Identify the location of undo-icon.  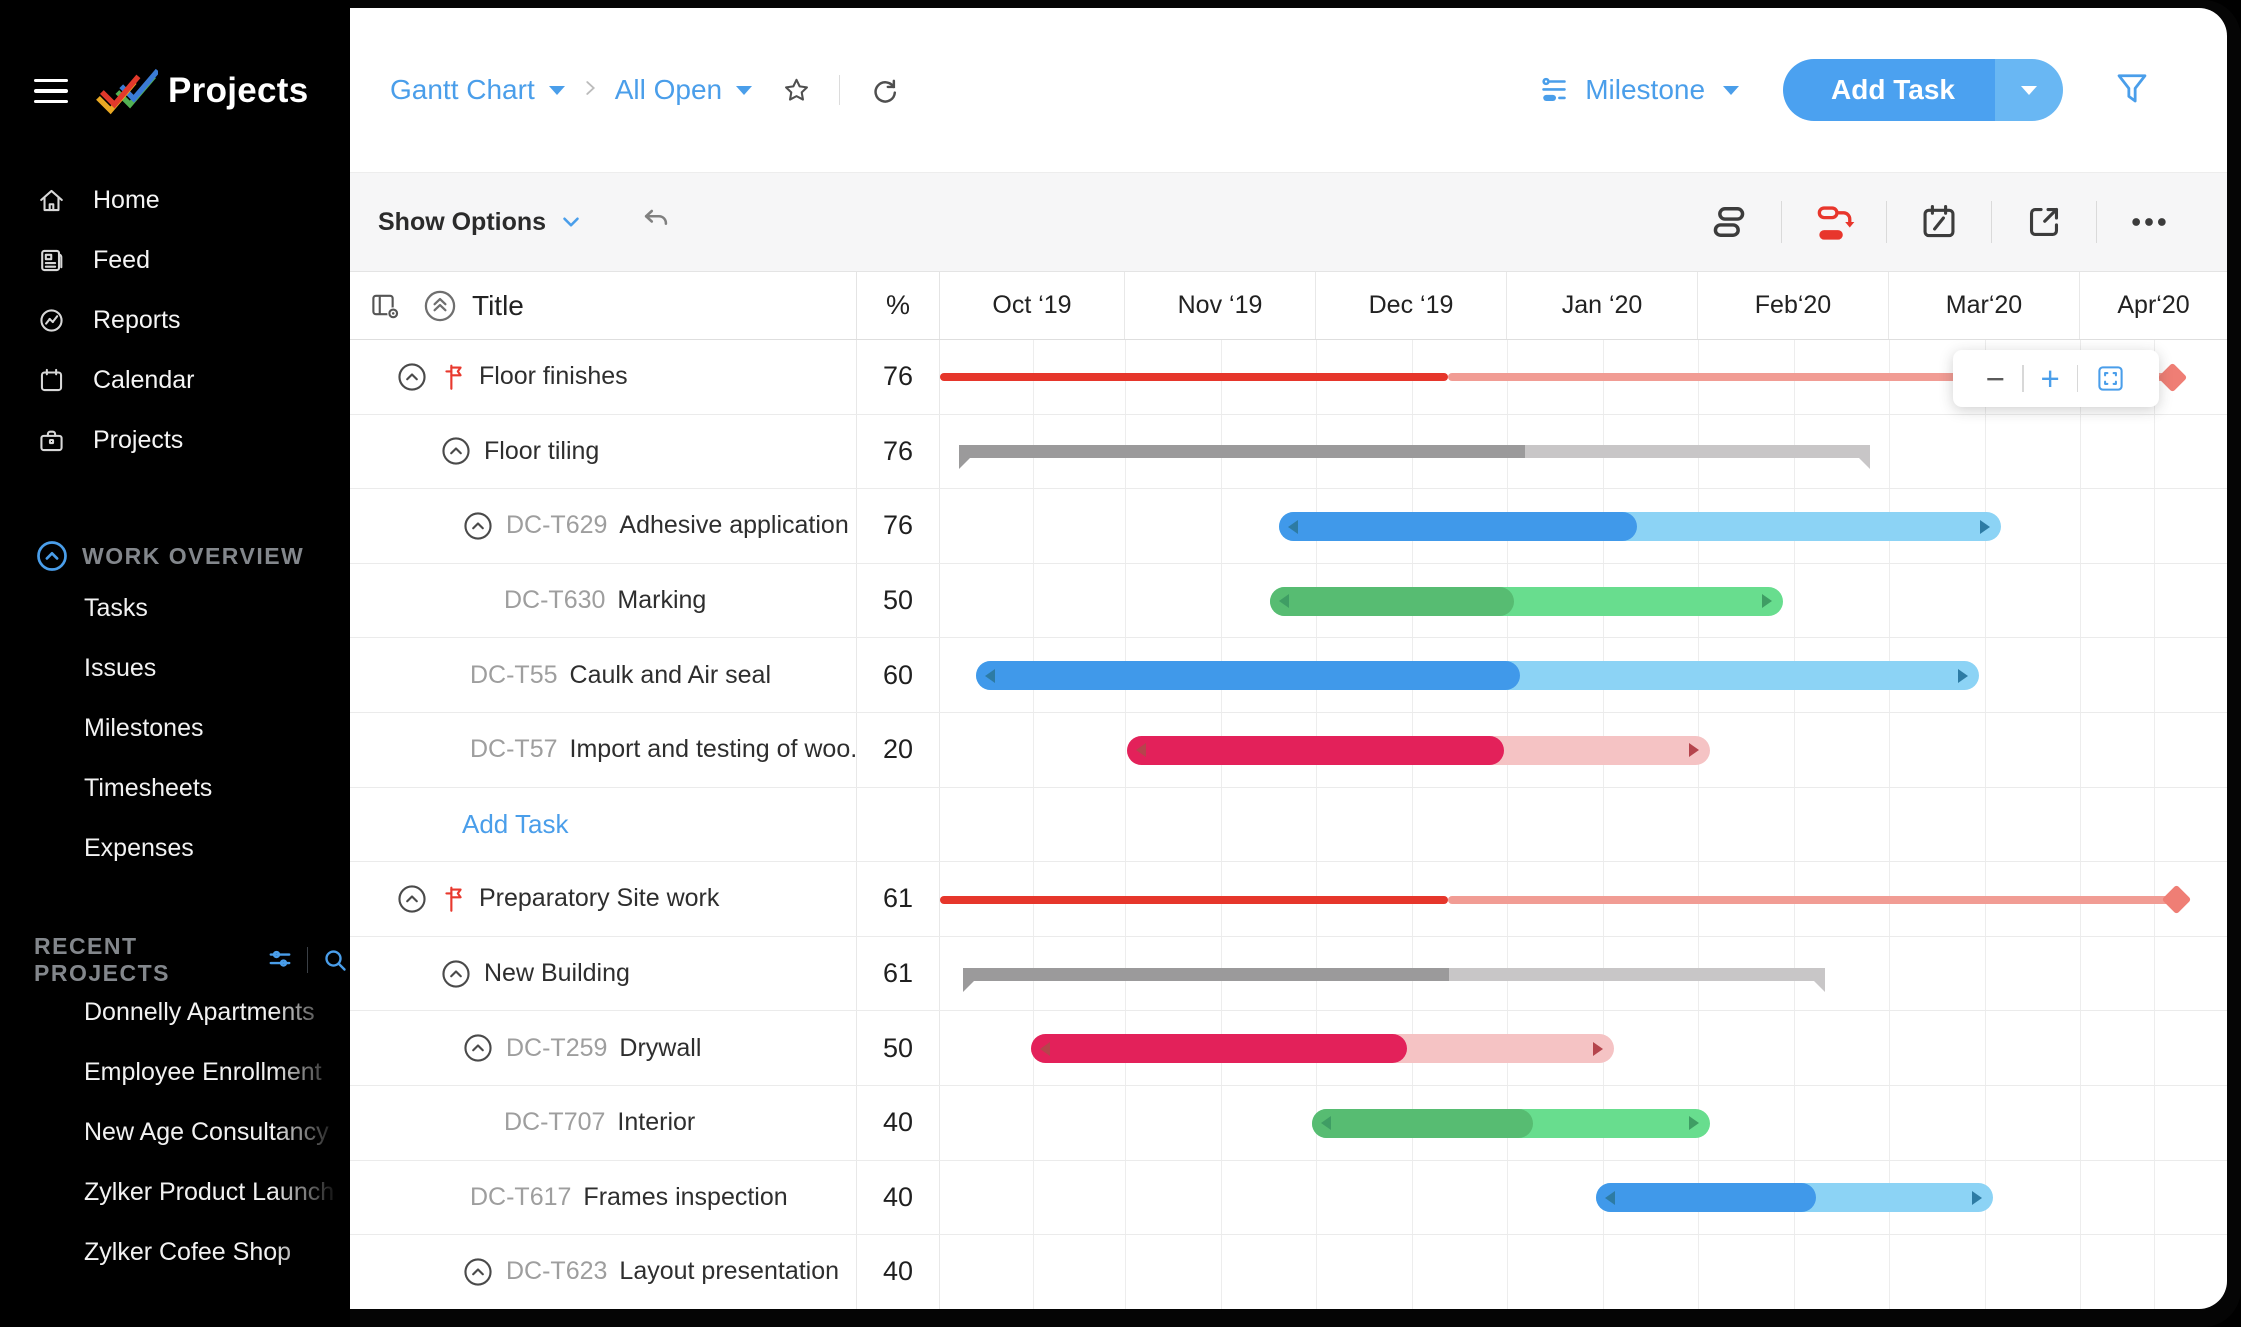
(656, 222).